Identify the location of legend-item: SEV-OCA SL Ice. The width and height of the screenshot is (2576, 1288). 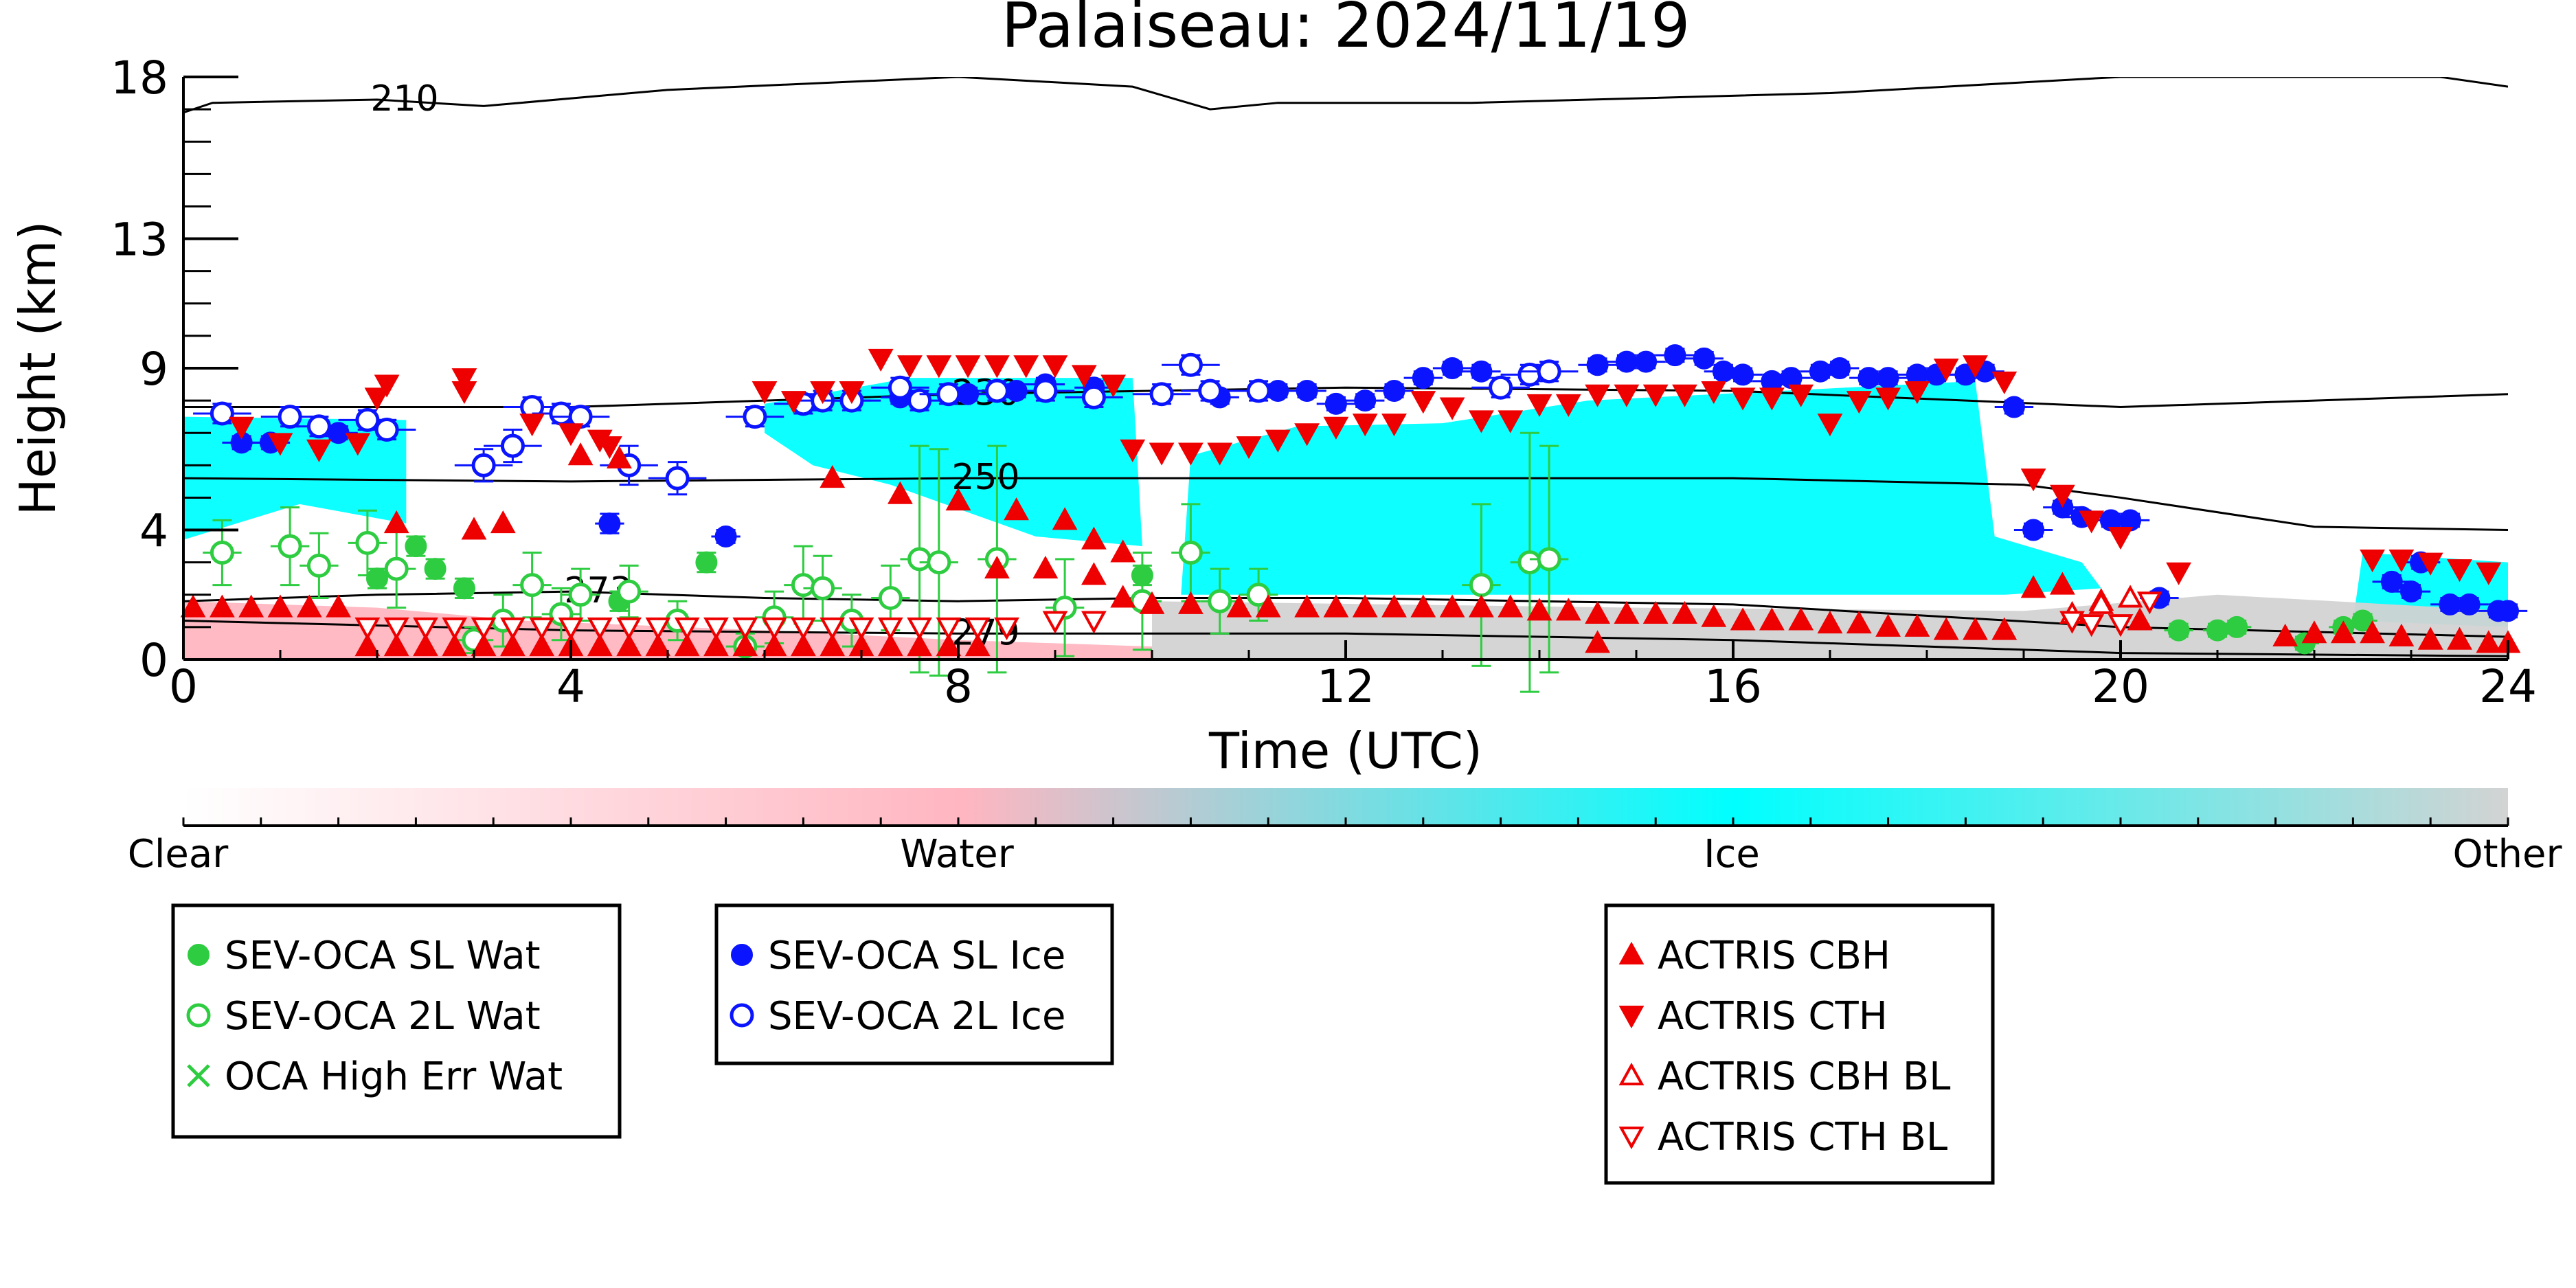
(898, 956).